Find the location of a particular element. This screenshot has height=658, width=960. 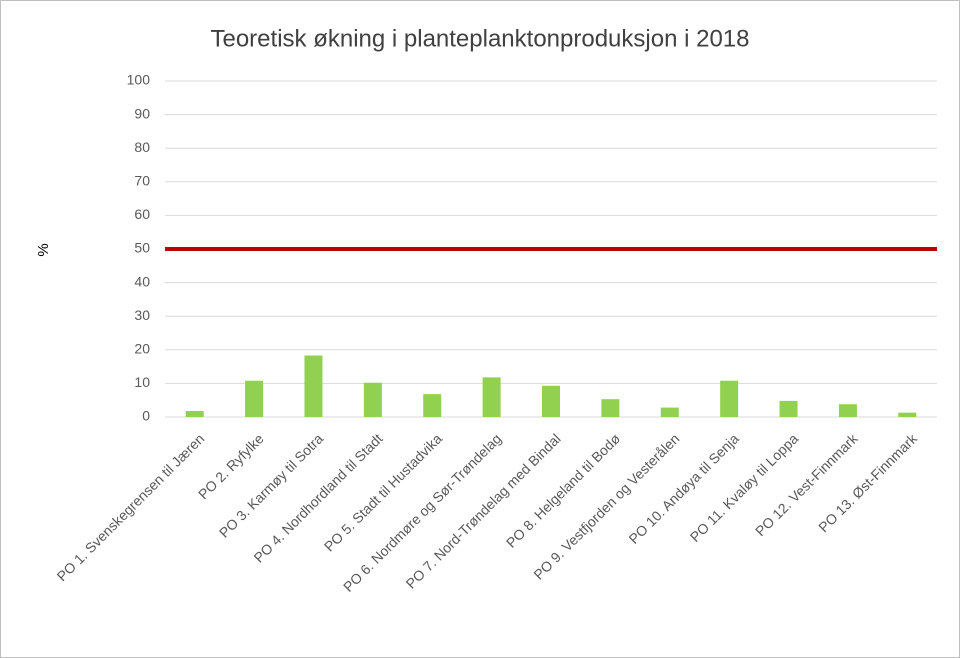

y-tick-label: 10 is located at coordinates (142, 382).